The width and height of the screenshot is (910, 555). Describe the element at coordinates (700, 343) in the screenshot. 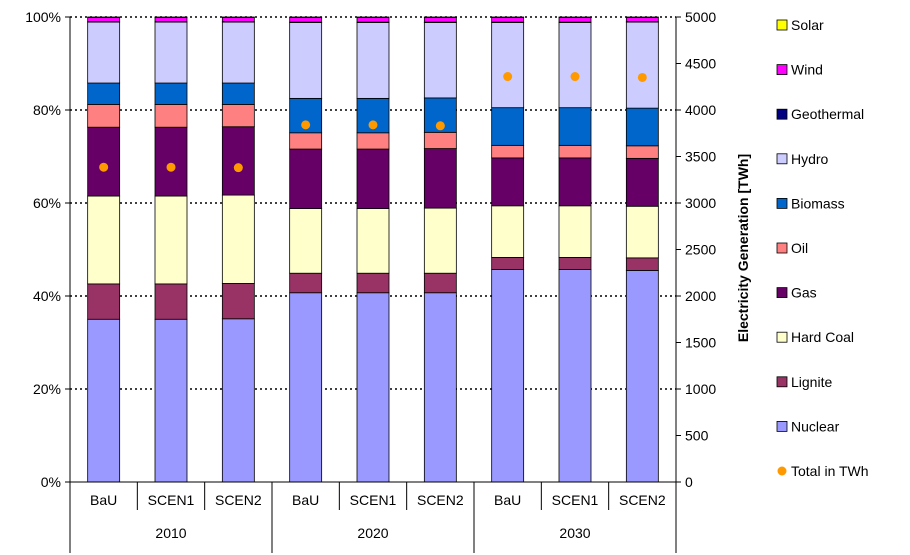

I see `right-tick-label: 1500` at that location.